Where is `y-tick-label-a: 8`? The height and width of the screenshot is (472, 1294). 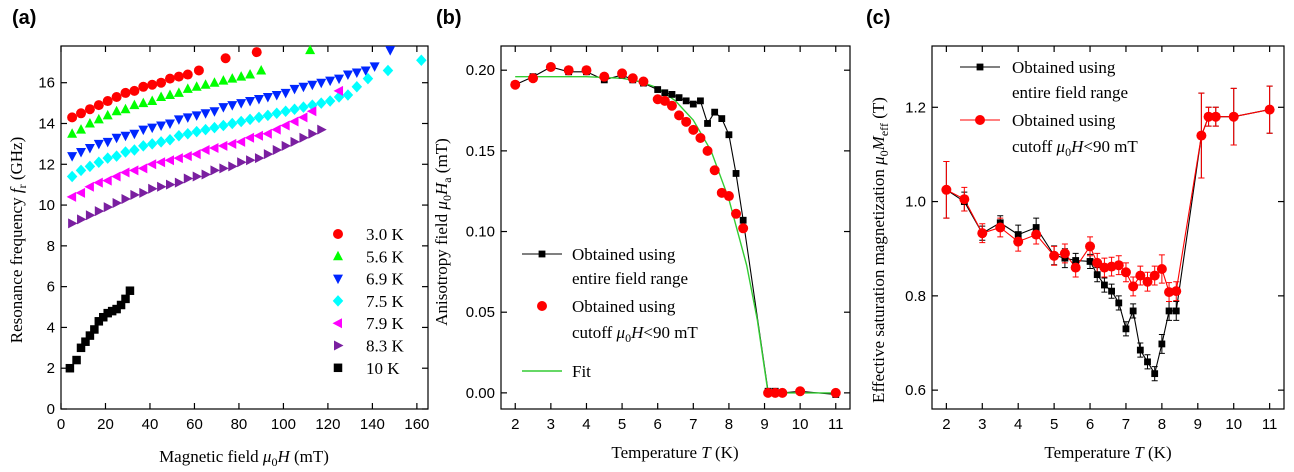 y-tick-label-a: 8 is located at coordinates (51, 246).